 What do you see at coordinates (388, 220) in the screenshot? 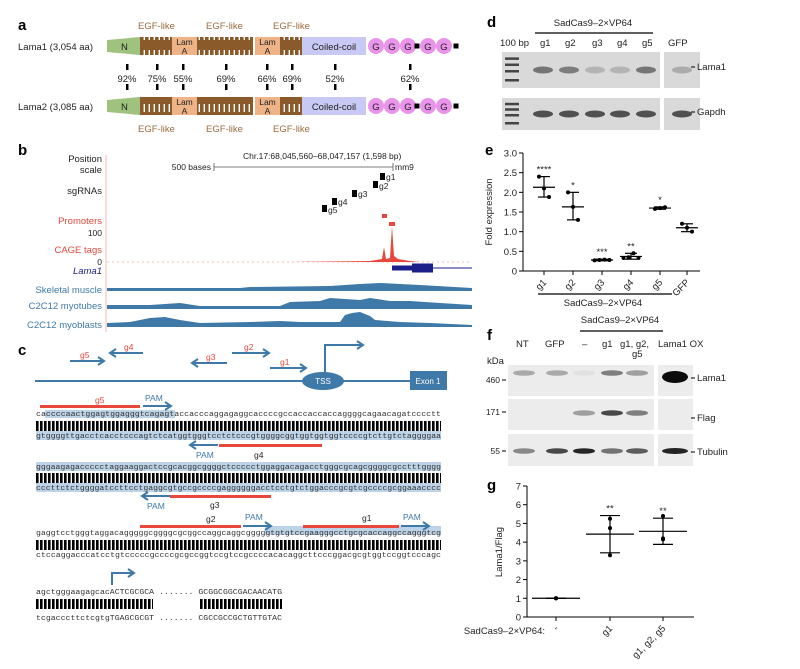
I see `promoter-track` at bounding box center [388, 220].